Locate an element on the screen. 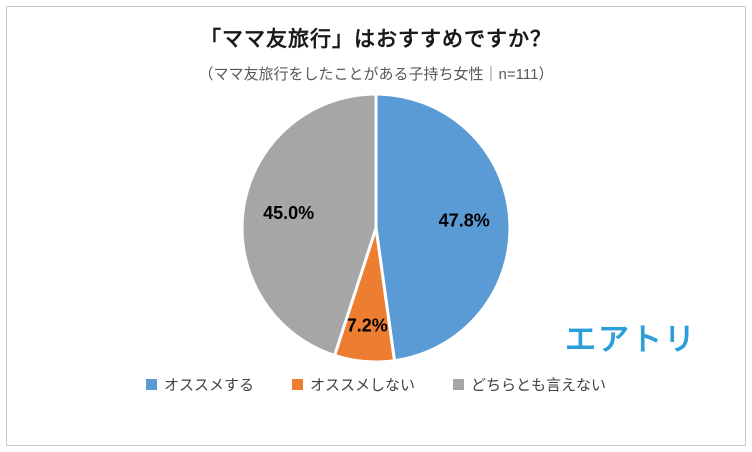 Image resolution: width=752 pixels, height=452 pixels. pie-data-label-0: 47.8% is located at coordinates (464, 221).